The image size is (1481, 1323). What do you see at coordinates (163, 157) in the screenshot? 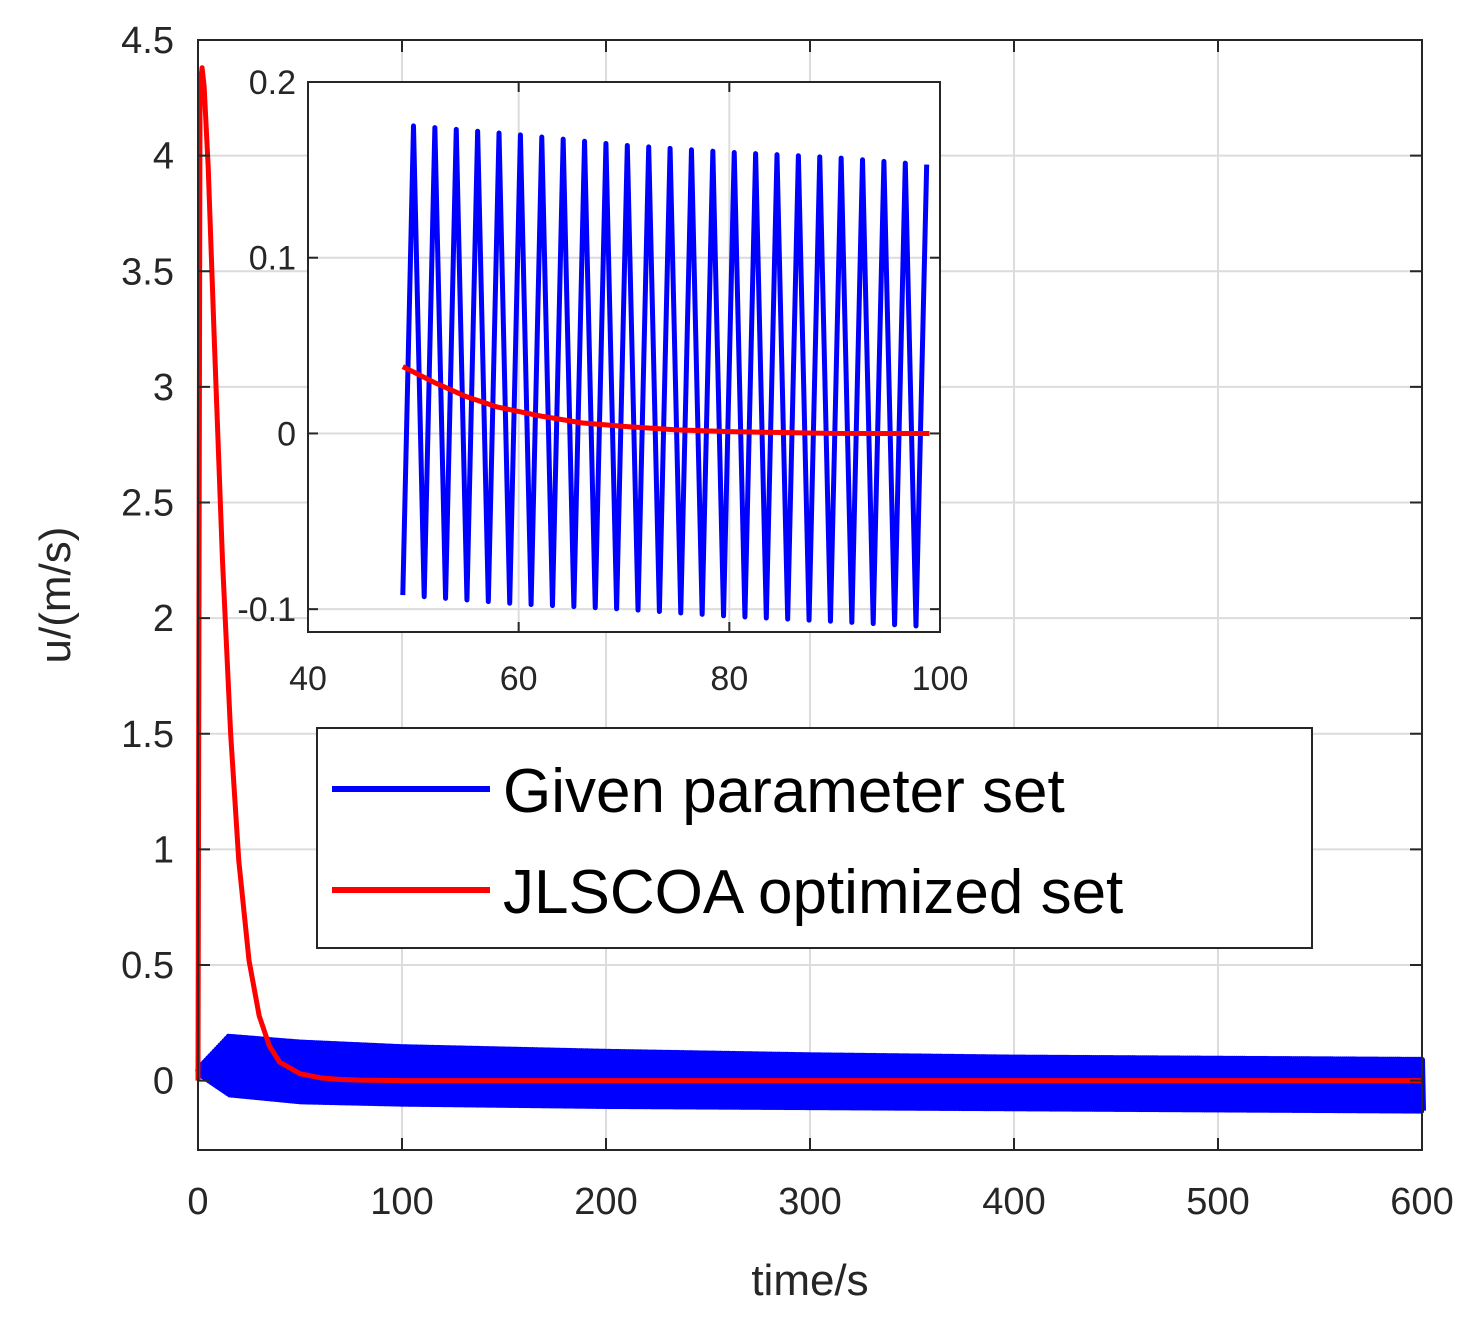
I see `y-tick-label: 4` at bounding box center [163, 157].